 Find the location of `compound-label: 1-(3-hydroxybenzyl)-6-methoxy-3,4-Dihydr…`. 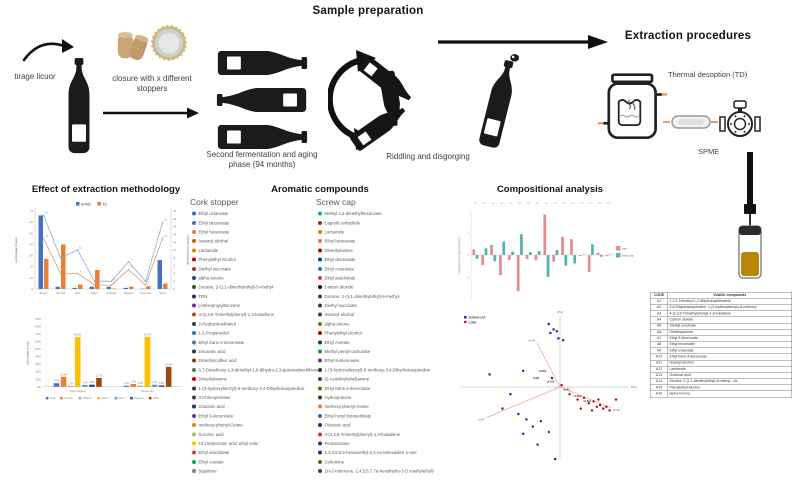

compound-label: 1-(3-hydroxybenzyl)-6-methoxy-3,4-Dihydr… is located at coordinates (251, 388).